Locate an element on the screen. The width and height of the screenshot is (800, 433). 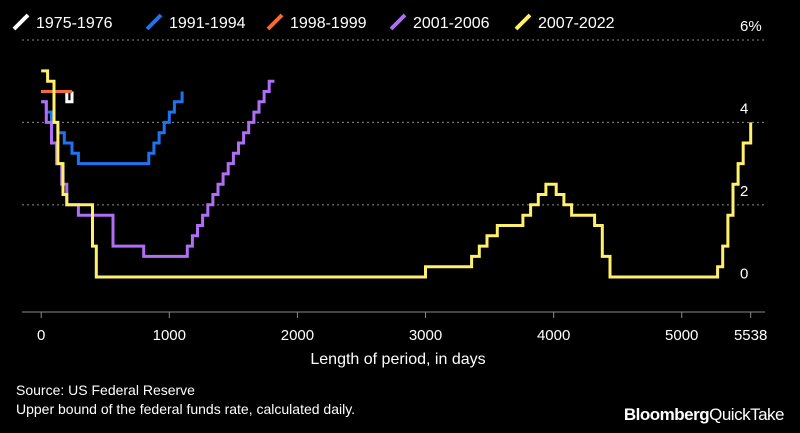
legend-item: 2001-2006 is located at coordinates (439, 22).